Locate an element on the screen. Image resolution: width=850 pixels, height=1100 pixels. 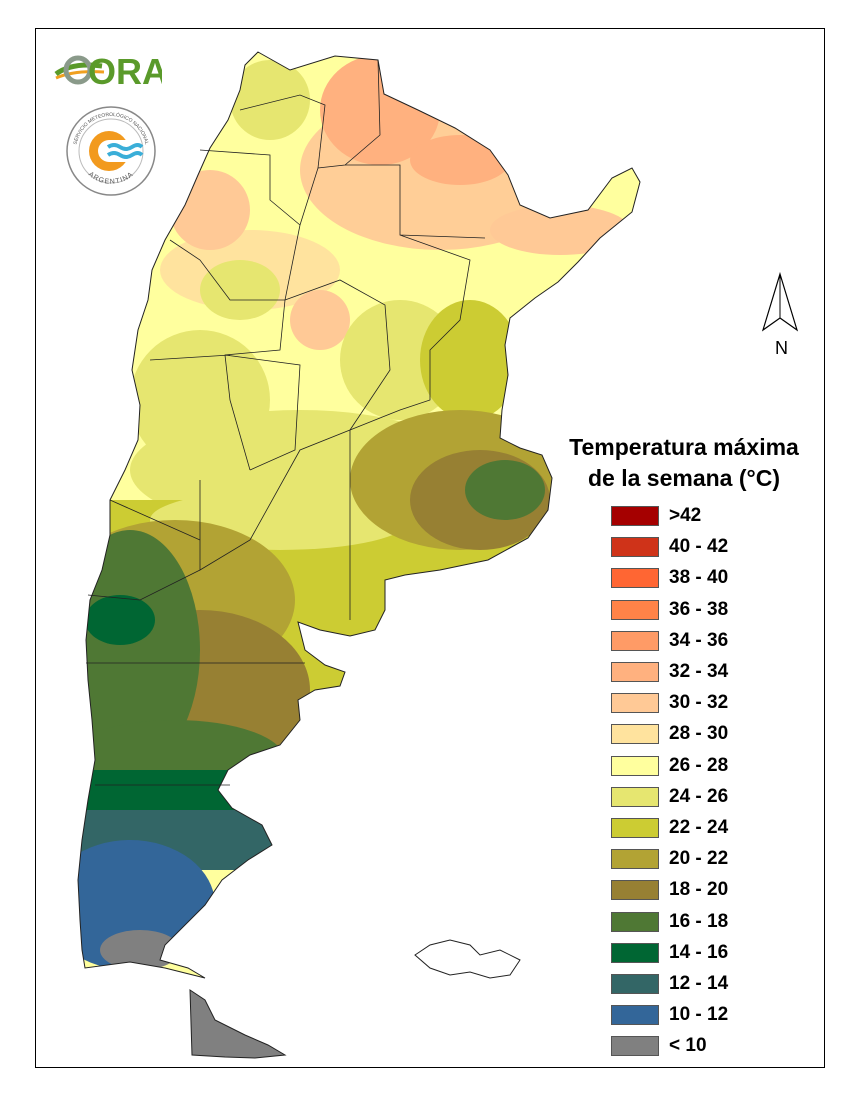
legend-item: 32 - 34 is located at coordinates (711, 672).